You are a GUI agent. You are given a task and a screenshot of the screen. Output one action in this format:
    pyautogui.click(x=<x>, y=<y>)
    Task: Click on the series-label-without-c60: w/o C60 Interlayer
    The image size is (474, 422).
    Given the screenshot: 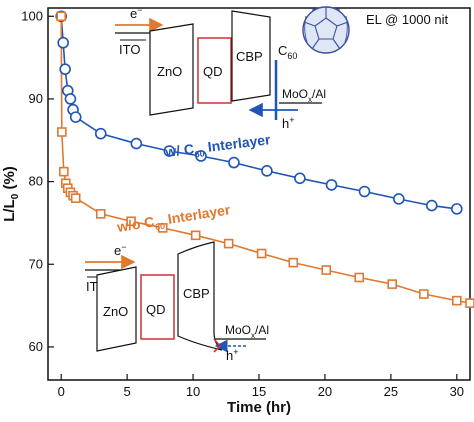 What is the action you would take?
    pyautogui.click(x=173, y=219)
    